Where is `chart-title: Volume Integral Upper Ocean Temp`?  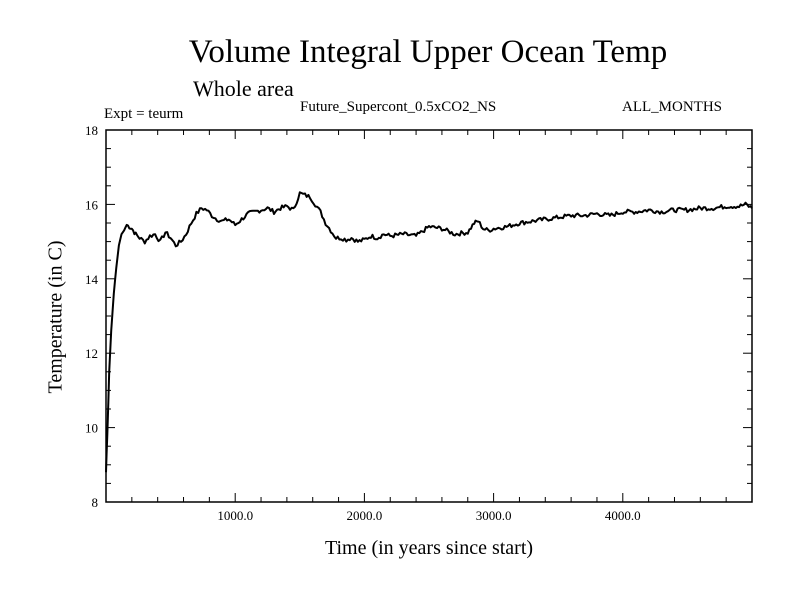
chart-title: Volume Integral Upper Ocean Temp is located at coordinates (428, 52).